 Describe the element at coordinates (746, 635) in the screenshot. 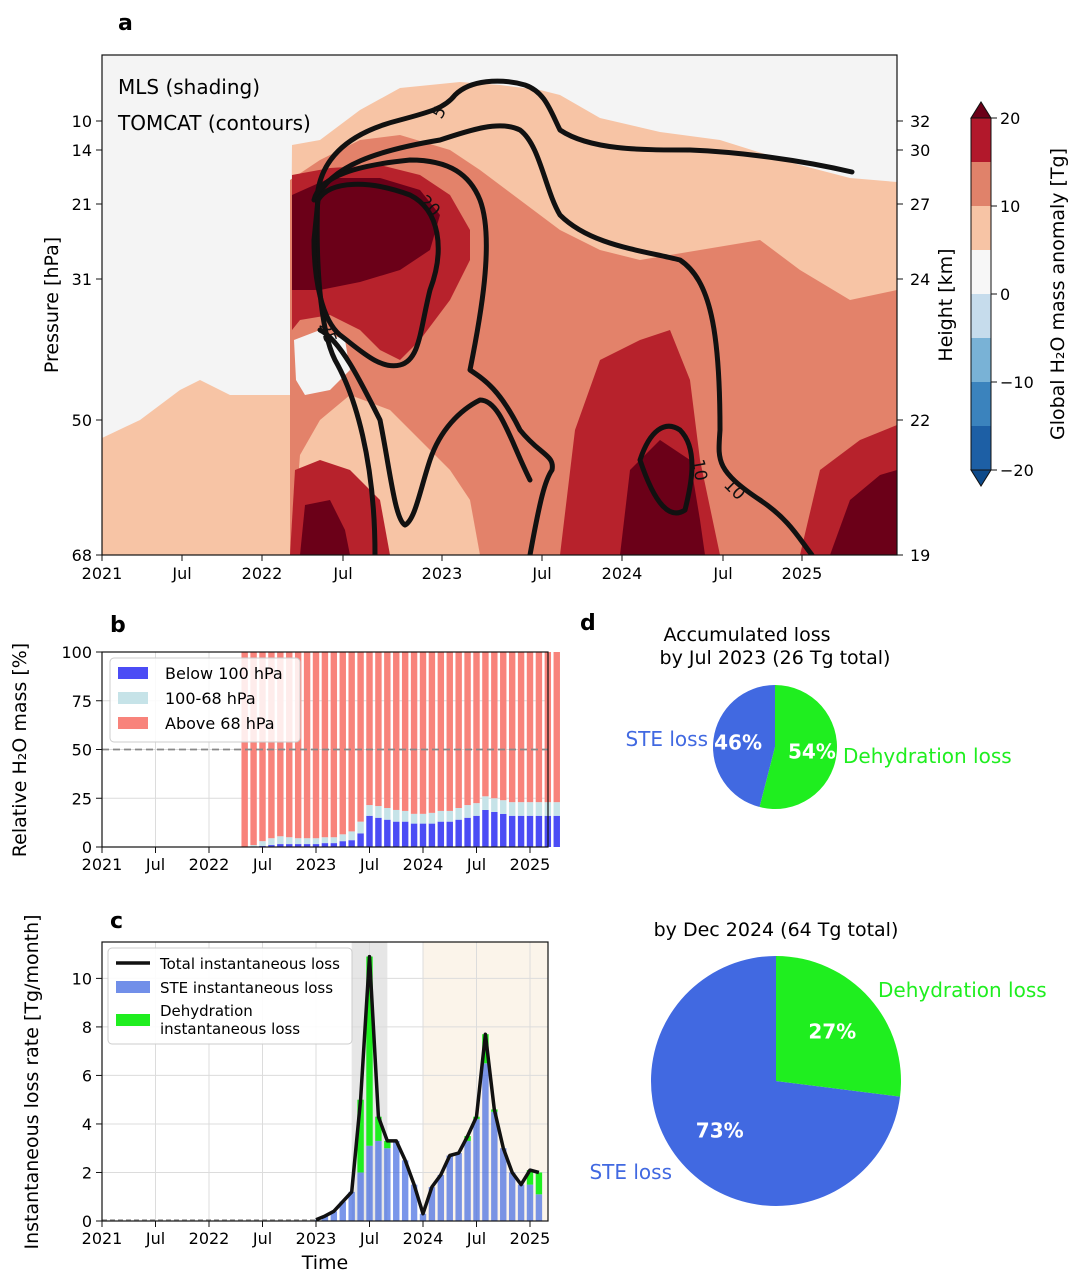

I see `pie1-title-line1: Accumulated loss` at that location.